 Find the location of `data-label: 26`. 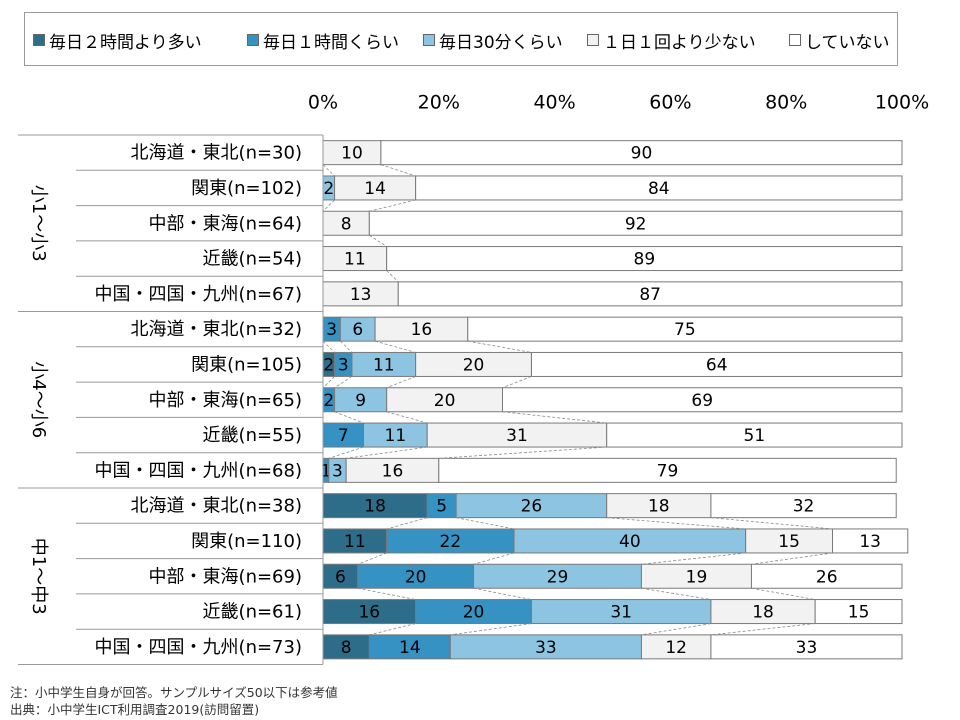

data-label: 26 is located at coordinates (827, 577).